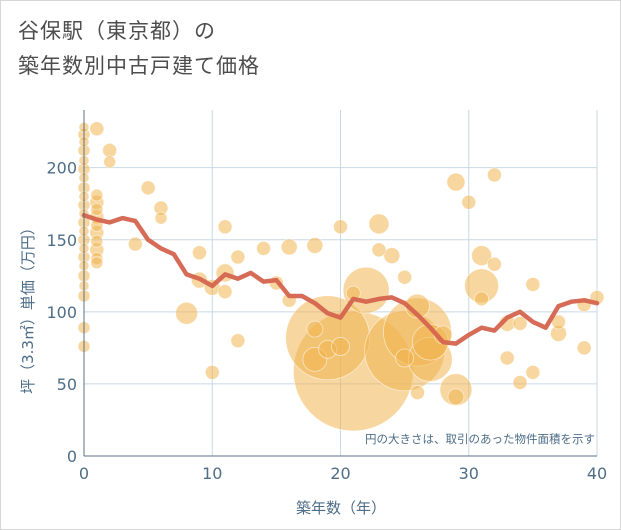  I want to click on title-line-1: 谷保駅（東京都）の, so click(117, 31).